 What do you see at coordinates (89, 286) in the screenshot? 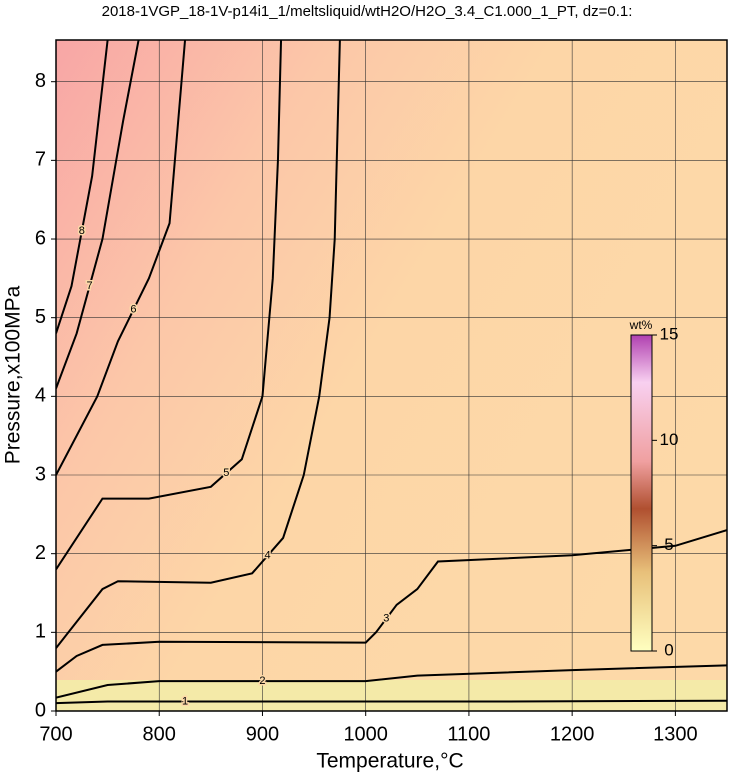
I see `contour-label: 7` at bounding box center [89, 286].